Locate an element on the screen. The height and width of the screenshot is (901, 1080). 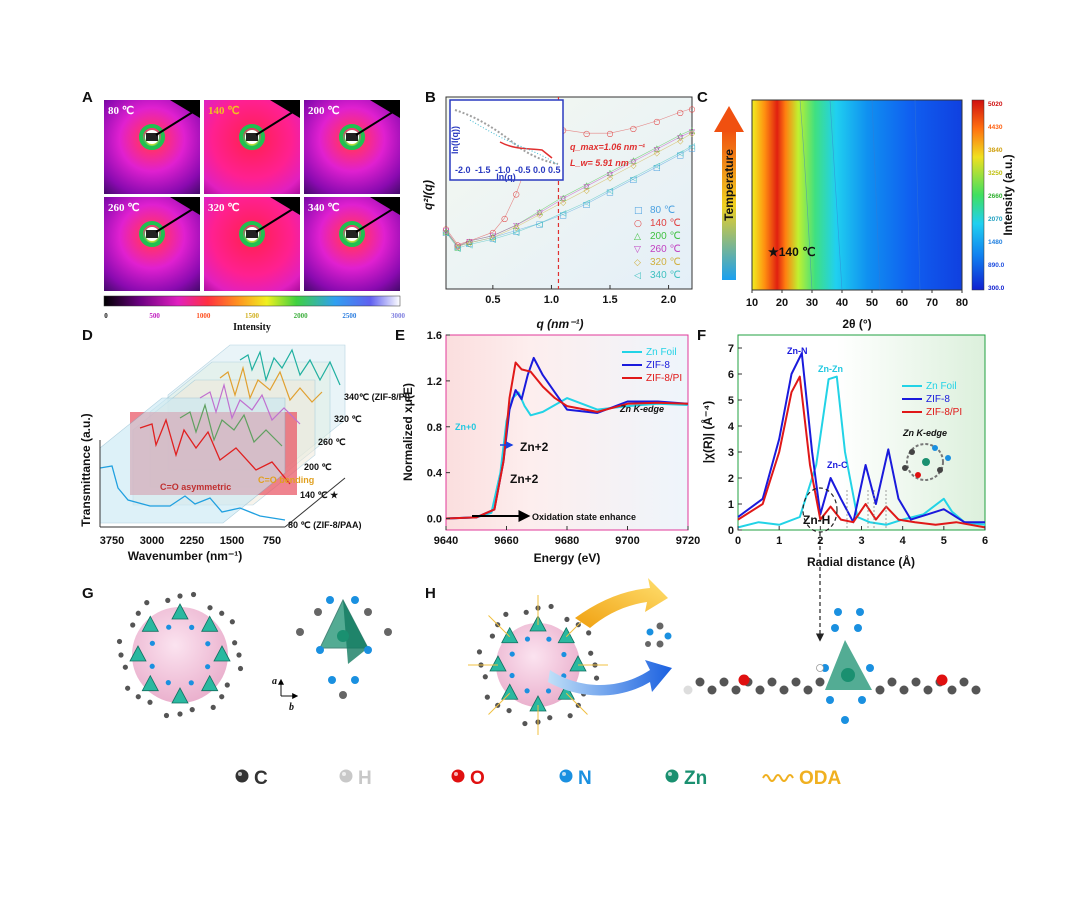
zif8-pi-framework is located at coordinates (538, 665).